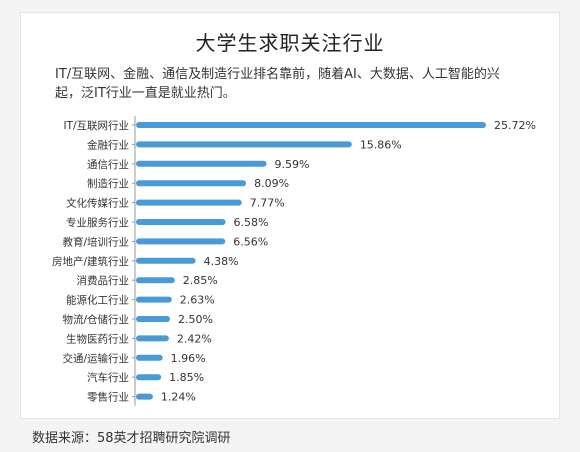 The image size is (580, 452). I want to click on value-label: 6.56%, so click(250, 241).